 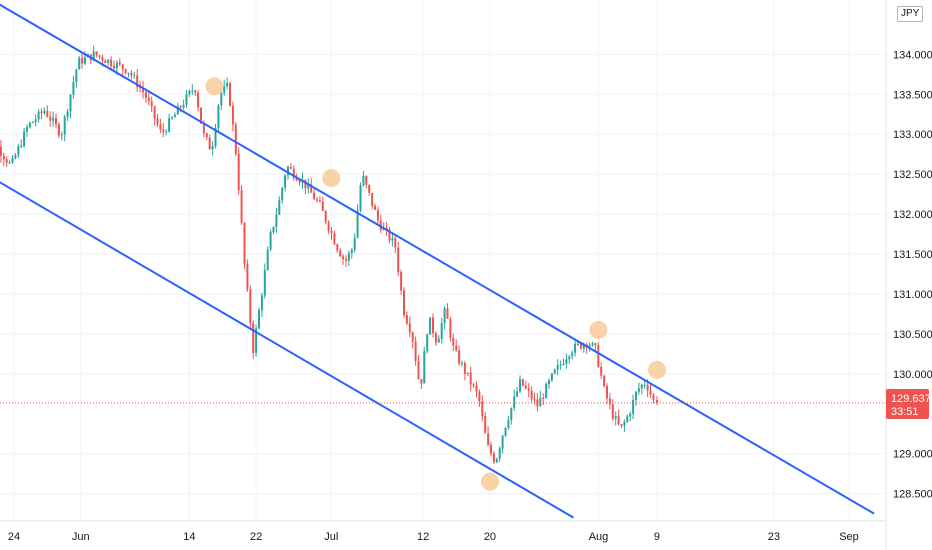 What do you see at coordinates (598, 329) in the screenshot?
I see `touch-marker` at bounding box center [598, 329].